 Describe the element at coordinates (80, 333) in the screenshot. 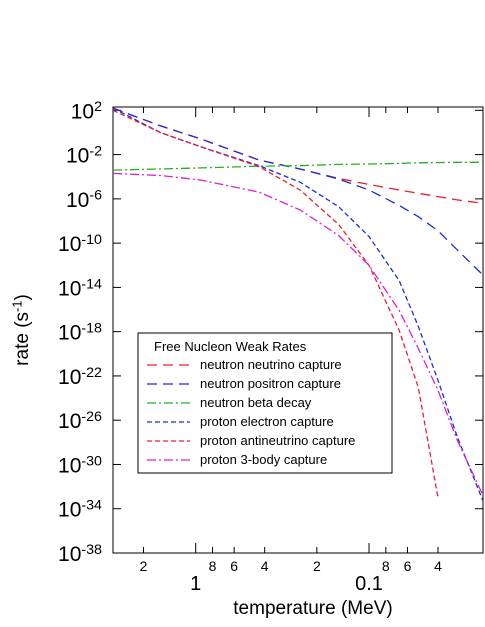

I see `y-tick-label: 10⁻¹⁸` at that location.